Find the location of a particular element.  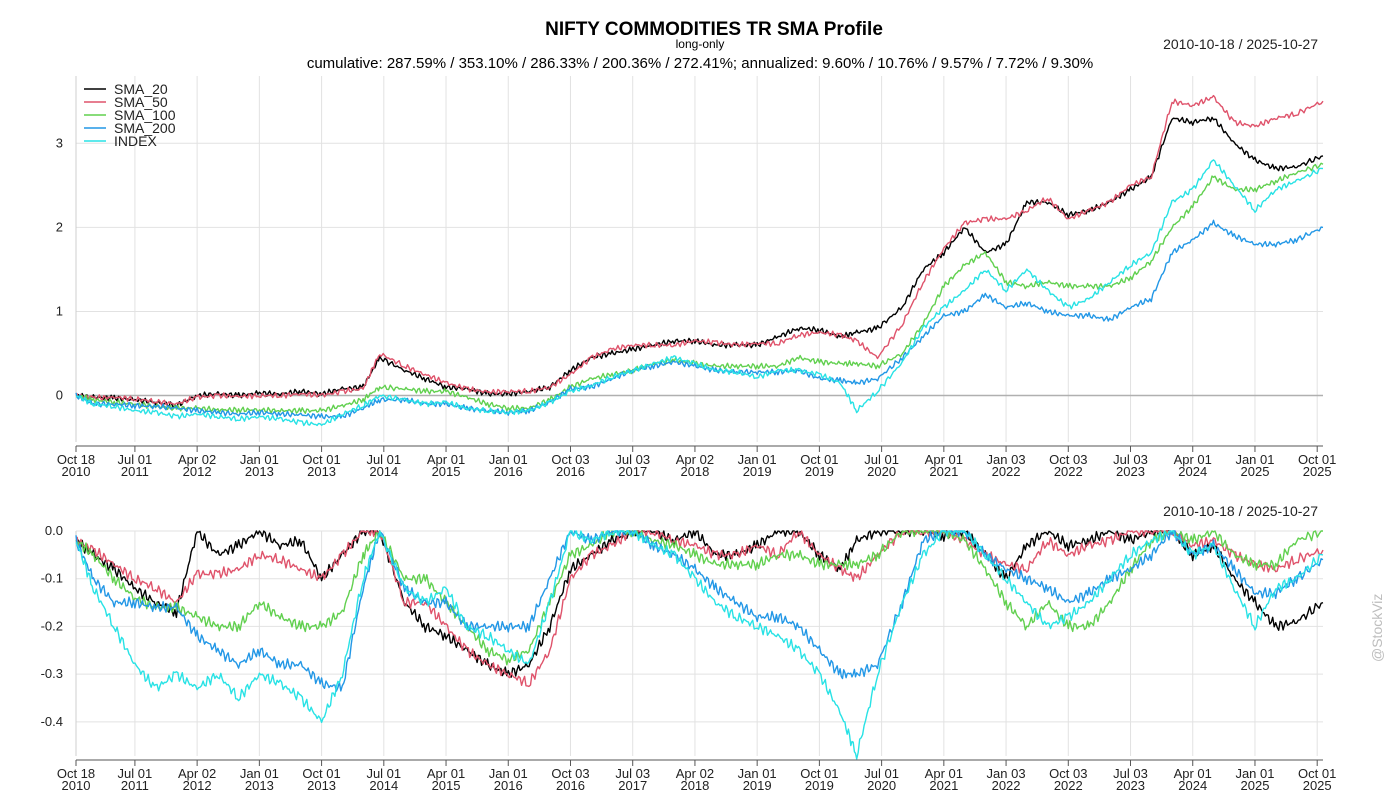

top-date-range: 2010-10-18 / 2025-10-27 is located at coordinates (1240, 44).